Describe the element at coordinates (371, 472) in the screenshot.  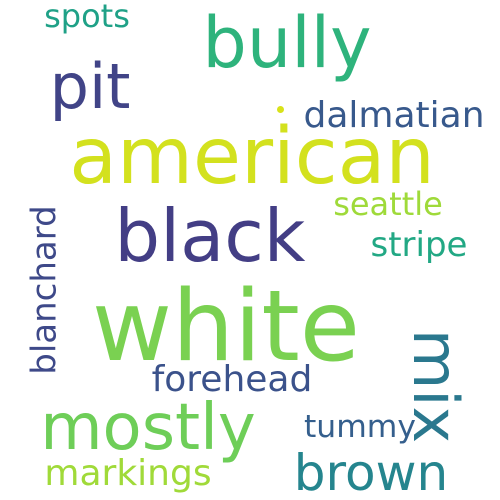
I see `word-brown: brown` at that location.